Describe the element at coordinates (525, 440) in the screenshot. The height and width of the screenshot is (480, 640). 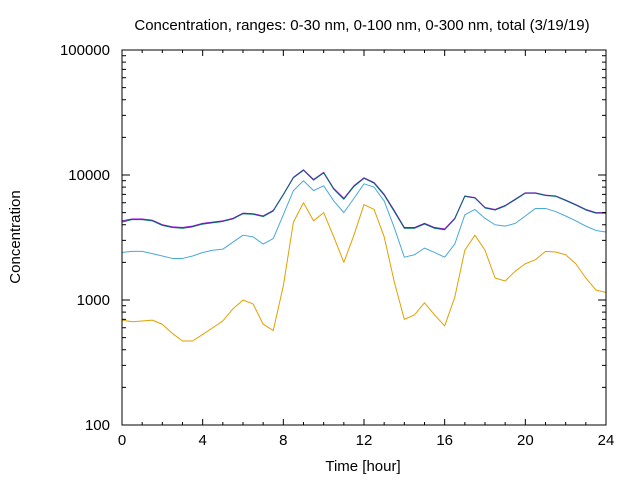
I see `x-tick-label: 20` at that location.